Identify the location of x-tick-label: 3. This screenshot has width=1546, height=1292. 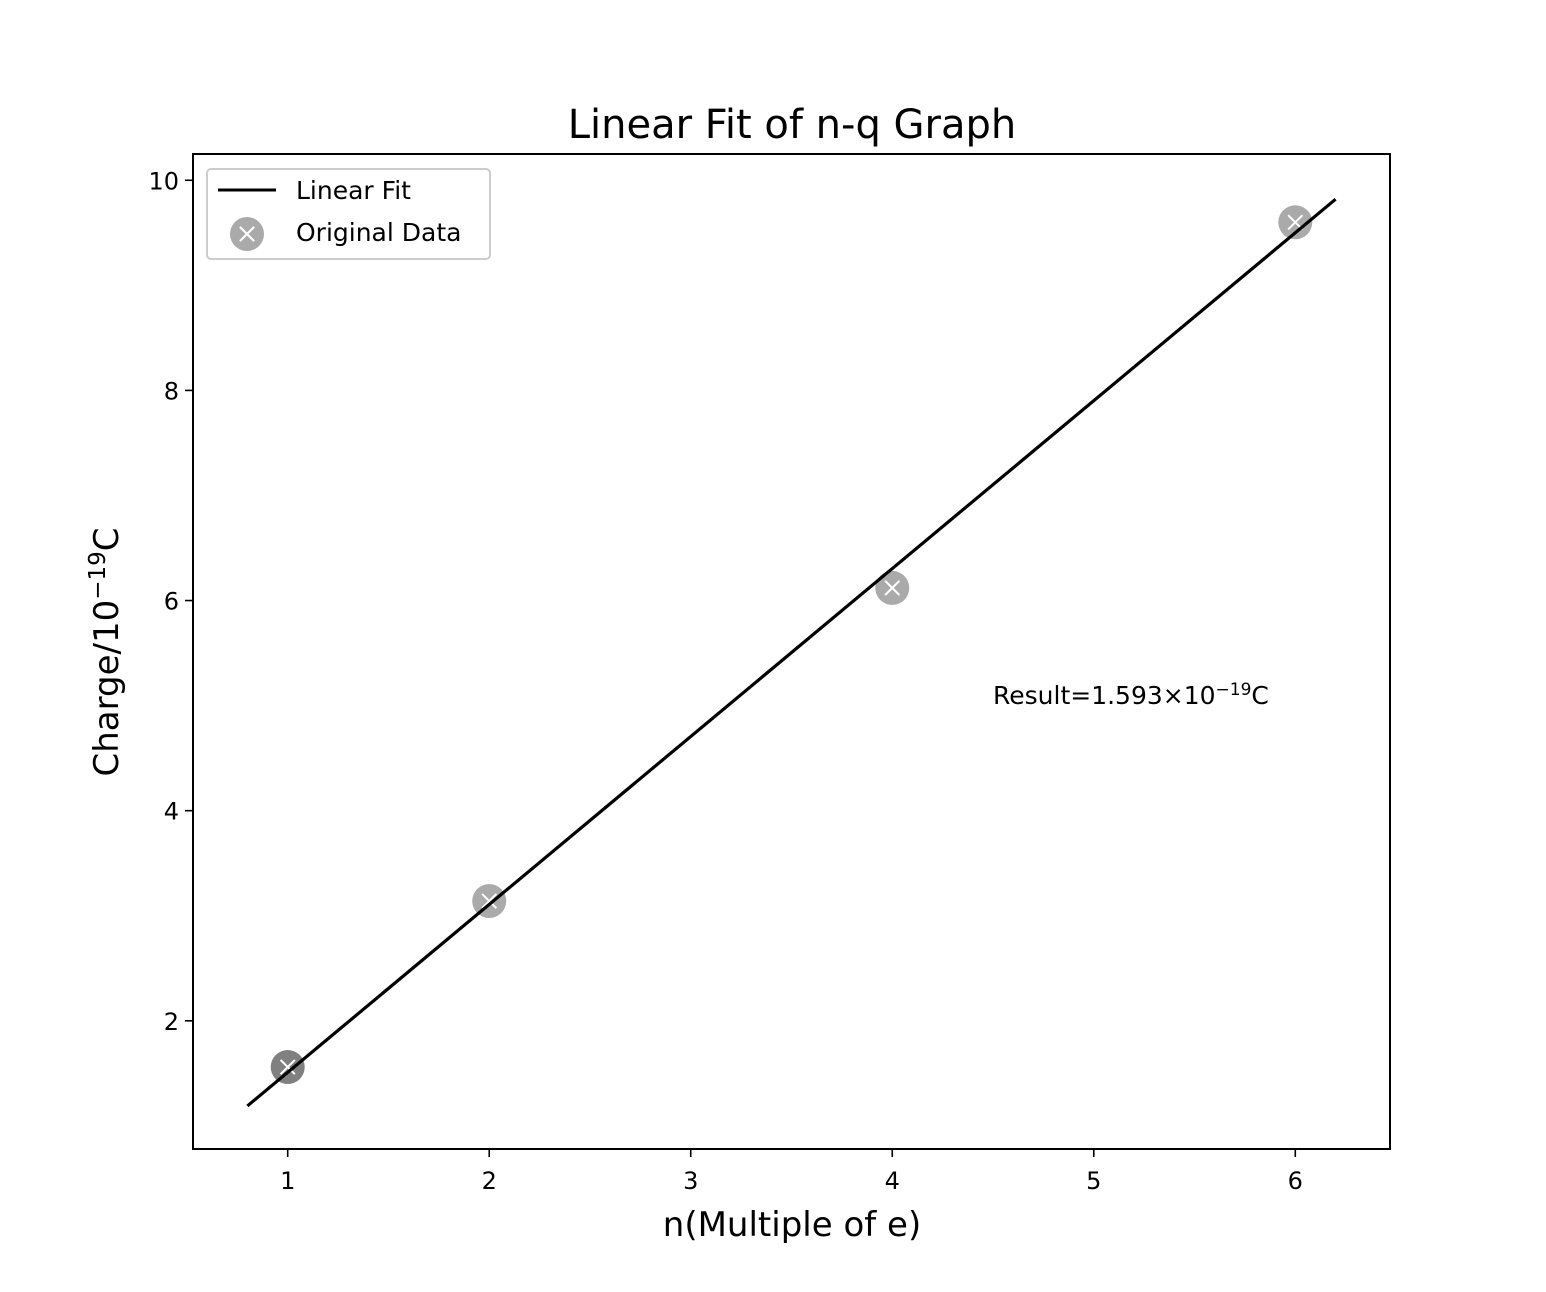
(690, 1181).